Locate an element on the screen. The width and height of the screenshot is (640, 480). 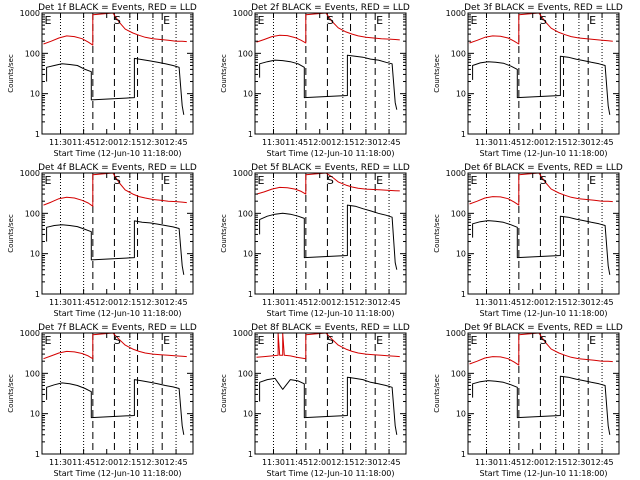
panel-title: Det 4f BLACK = Events, RED = LLD is located at coordinates (117, 168).